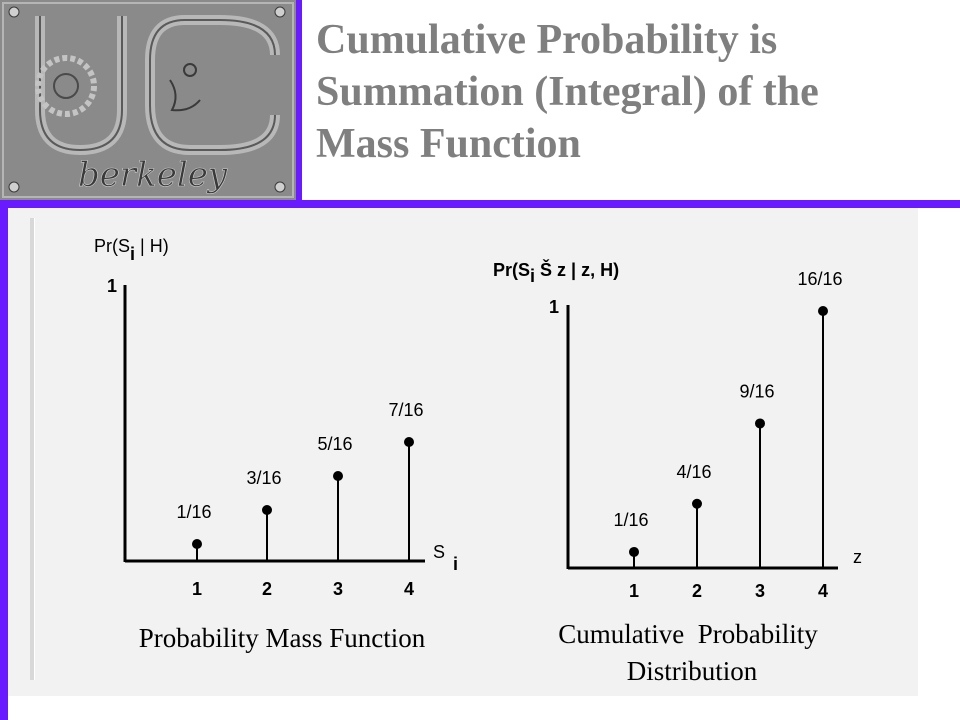 The width and height of the screenshot is (960, 720). Describe the element at coordinates (556, 272) in the screenshot. I see `cdf-ylabel: Pr(Si Š z | z, H)` at that location.